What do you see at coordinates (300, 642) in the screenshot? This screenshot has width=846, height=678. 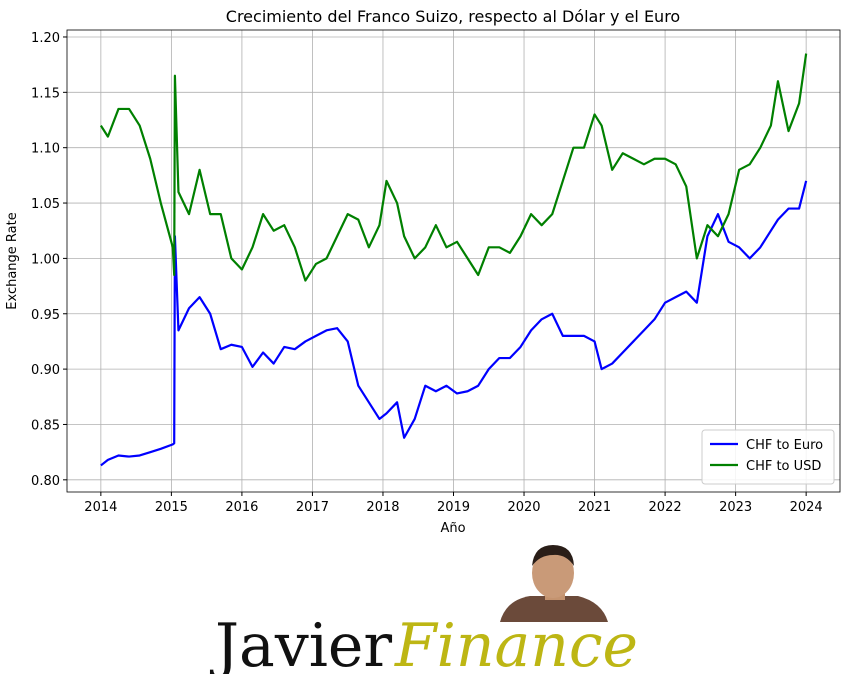 I see `logo-first: Javier` at bounding box center [300, 642].